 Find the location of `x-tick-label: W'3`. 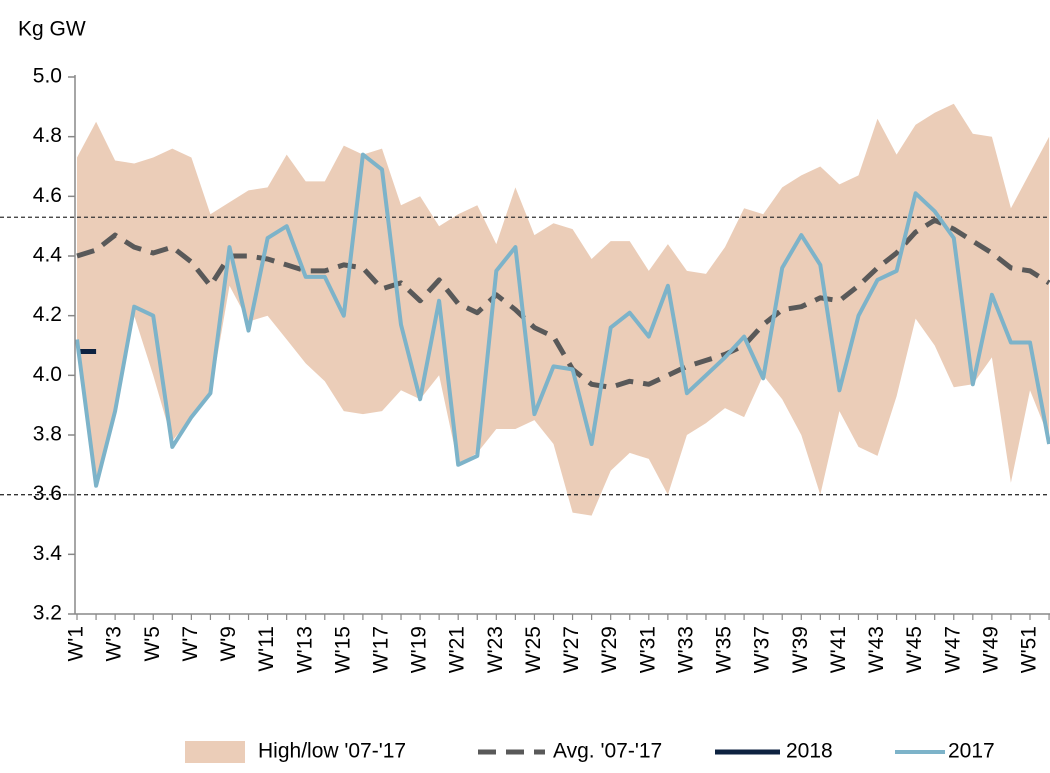

x-tick-label: W'3 is located at coordinates (114, 644).